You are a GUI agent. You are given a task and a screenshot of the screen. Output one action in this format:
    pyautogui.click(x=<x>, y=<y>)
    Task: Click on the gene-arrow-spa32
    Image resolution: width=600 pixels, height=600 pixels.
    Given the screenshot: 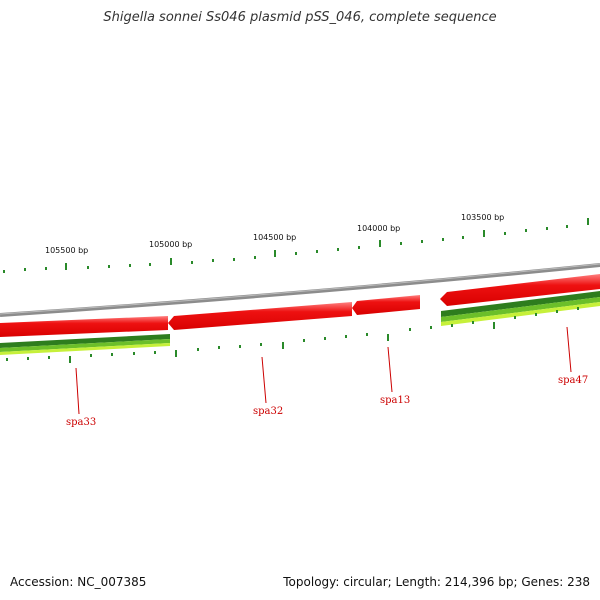 What is the action you would take?
    pyautogui.click(x=260, y=316)
    